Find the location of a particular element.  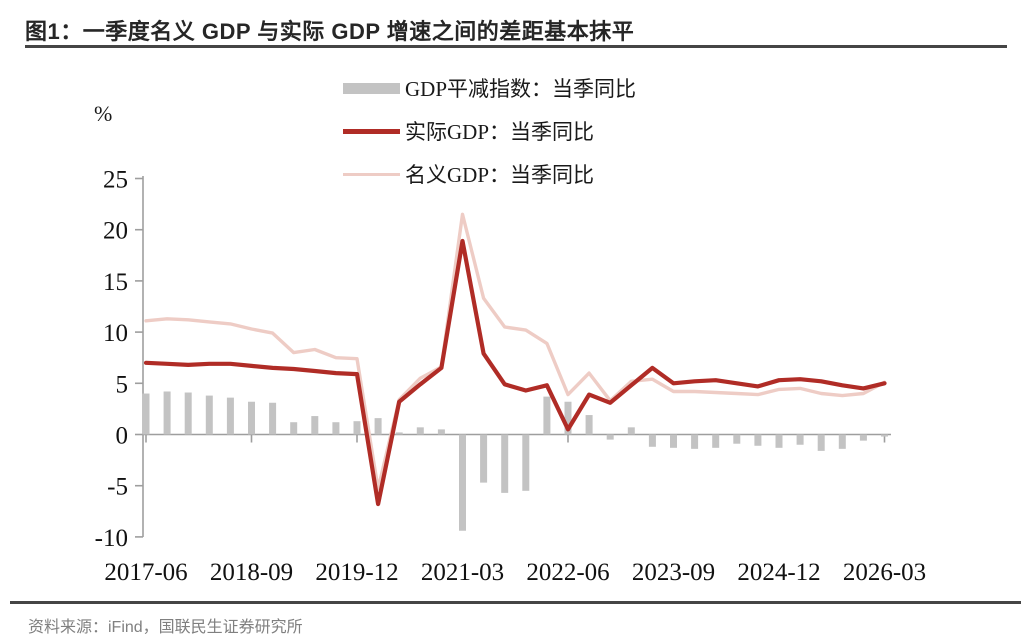

x-tick-label: 2018-09 is located at coordinates (251, 572).